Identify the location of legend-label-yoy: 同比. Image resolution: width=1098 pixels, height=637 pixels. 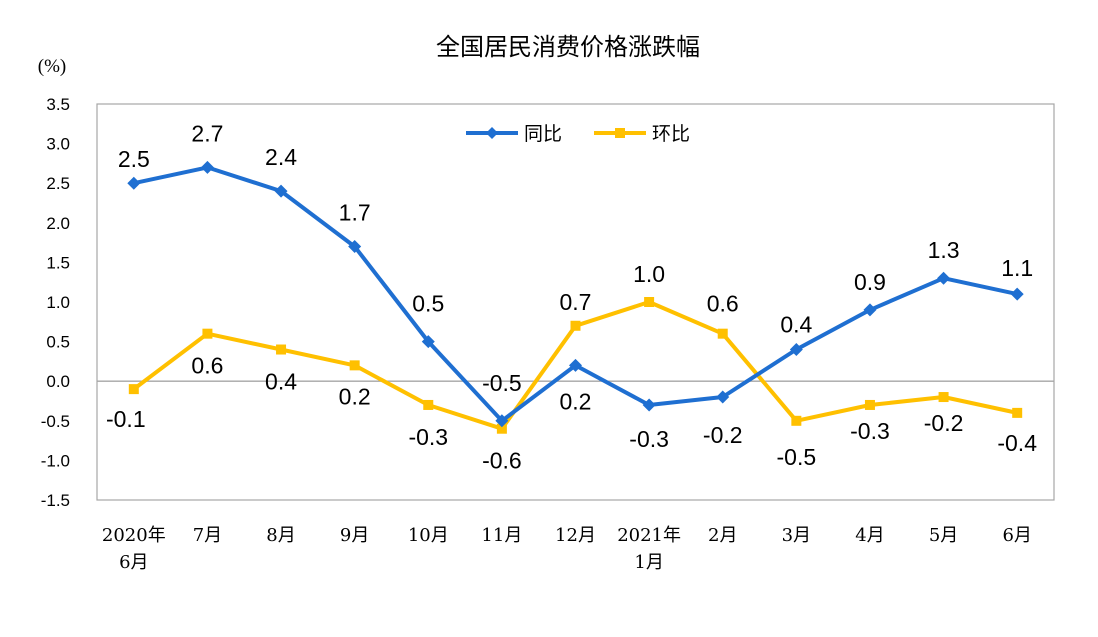
(543, 134).